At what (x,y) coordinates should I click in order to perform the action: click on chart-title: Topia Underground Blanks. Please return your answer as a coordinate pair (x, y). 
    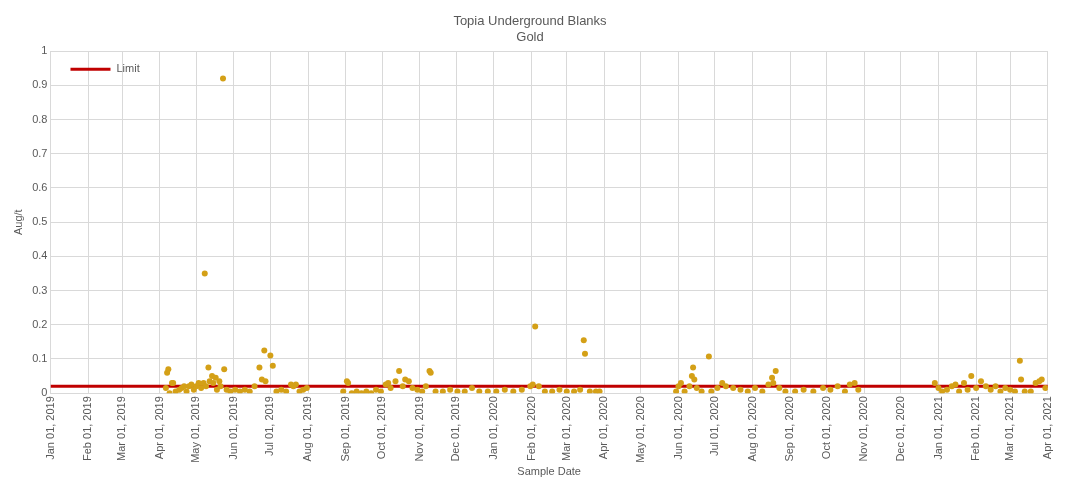
    Looking at the image, I should click on (530, 21).